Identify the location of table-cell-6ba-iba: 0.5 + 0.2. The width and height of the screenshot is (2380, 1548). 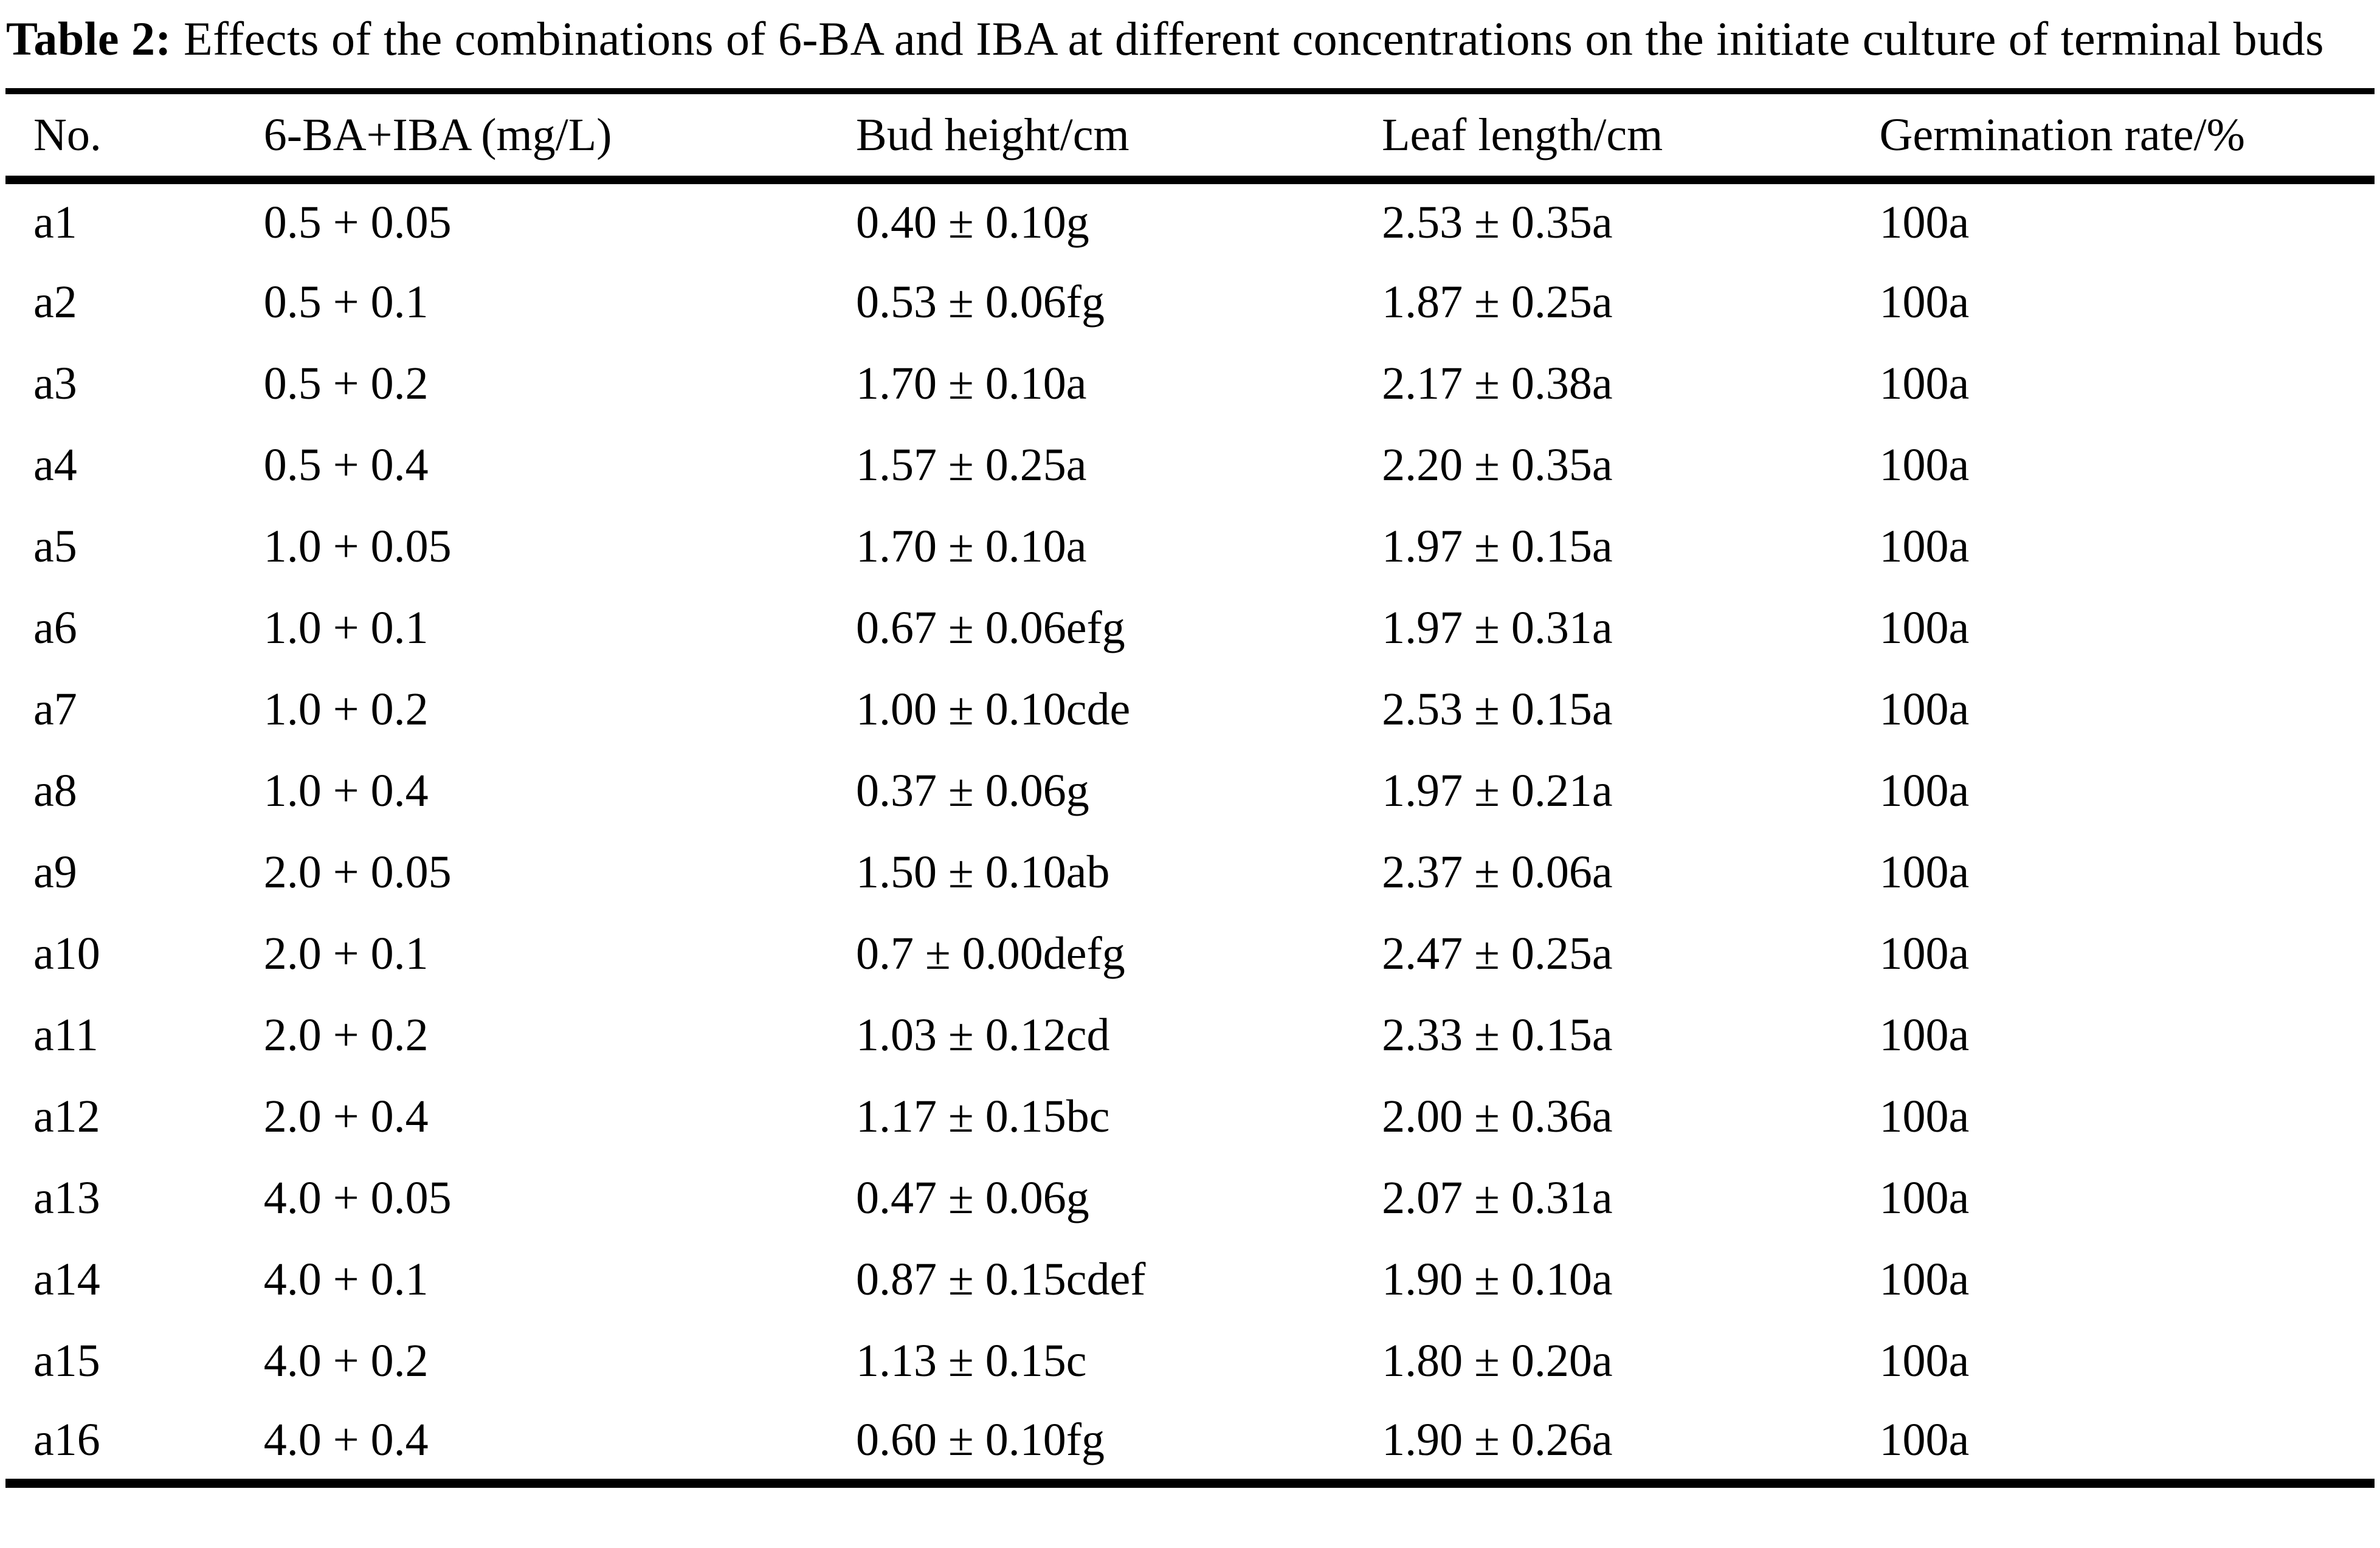
(346, 383).